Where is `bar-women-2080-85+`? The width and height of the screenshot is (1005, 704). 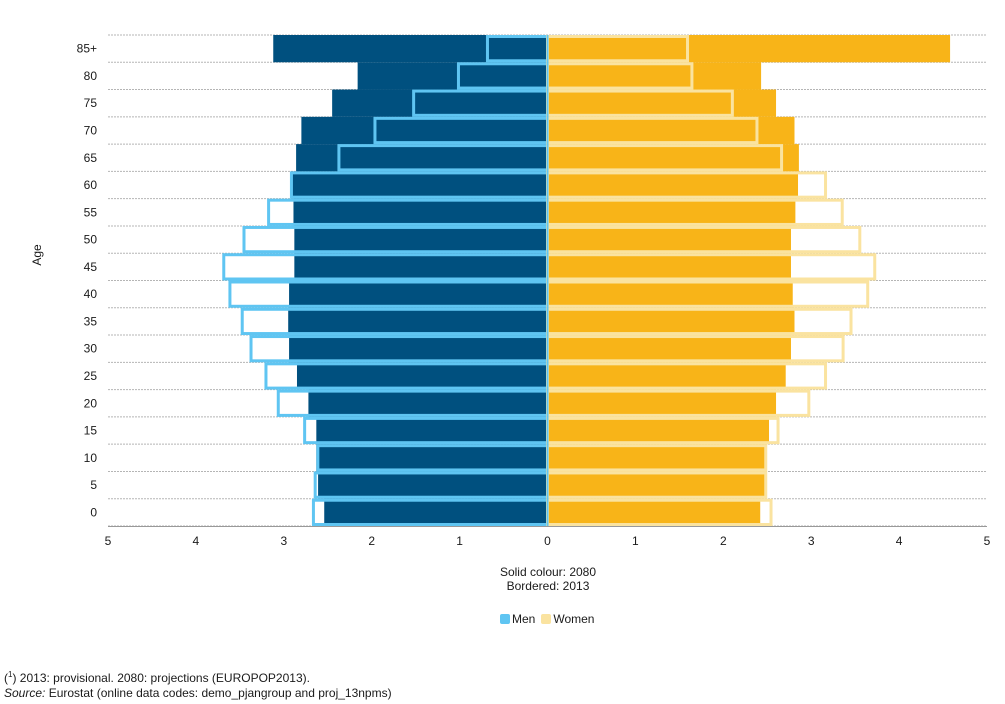
bar-women-2080-85+ is located at coordinates (749, 49).